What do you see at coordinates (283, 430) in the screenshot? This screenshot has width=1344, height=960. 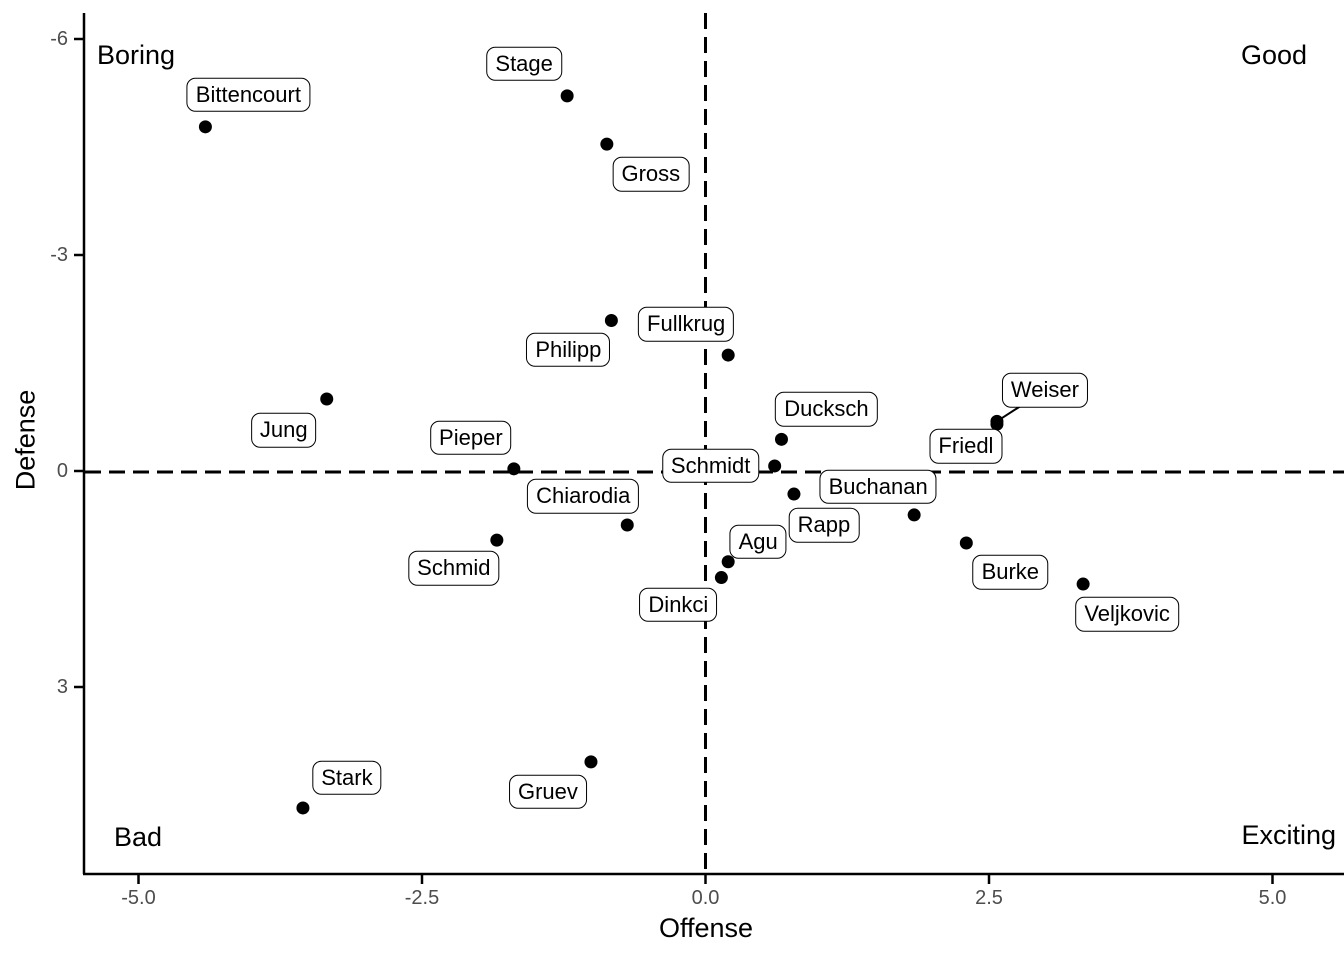 I see `player-label-jung: Jung` at bounding box center [283, 430].